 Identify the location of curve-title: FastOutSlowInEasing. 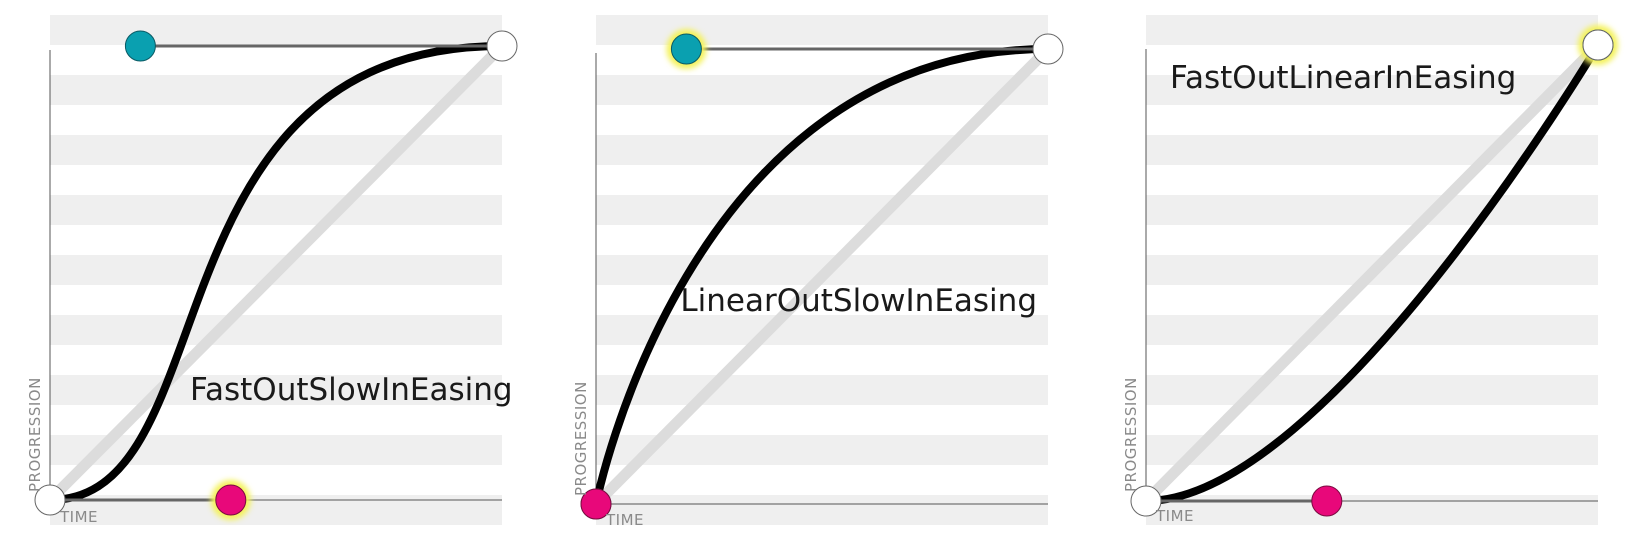
(351, 390).